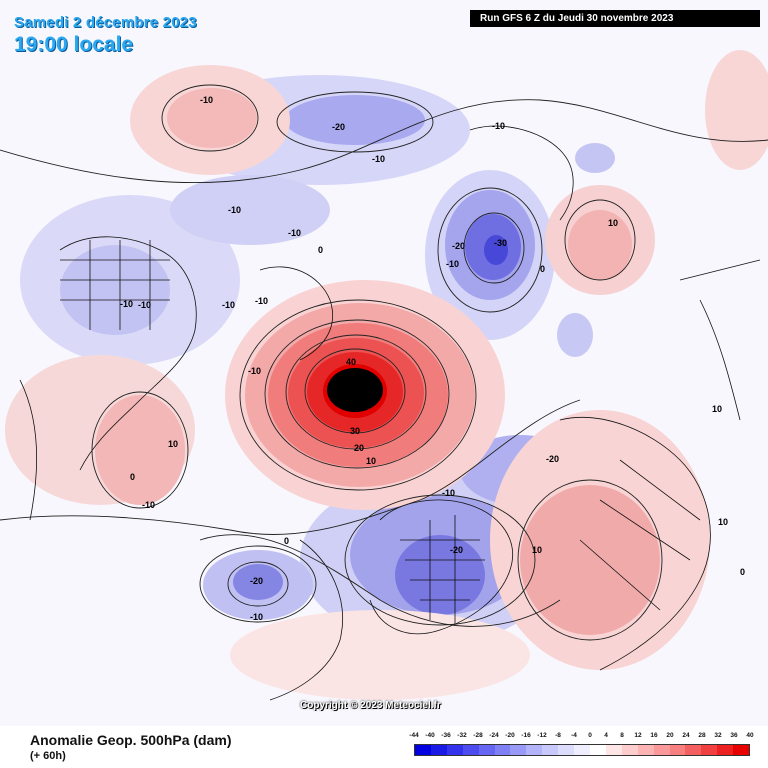  Describe the element at coordinates (355, 431) in the screenshot. I see `svg-text: 30` at that location.